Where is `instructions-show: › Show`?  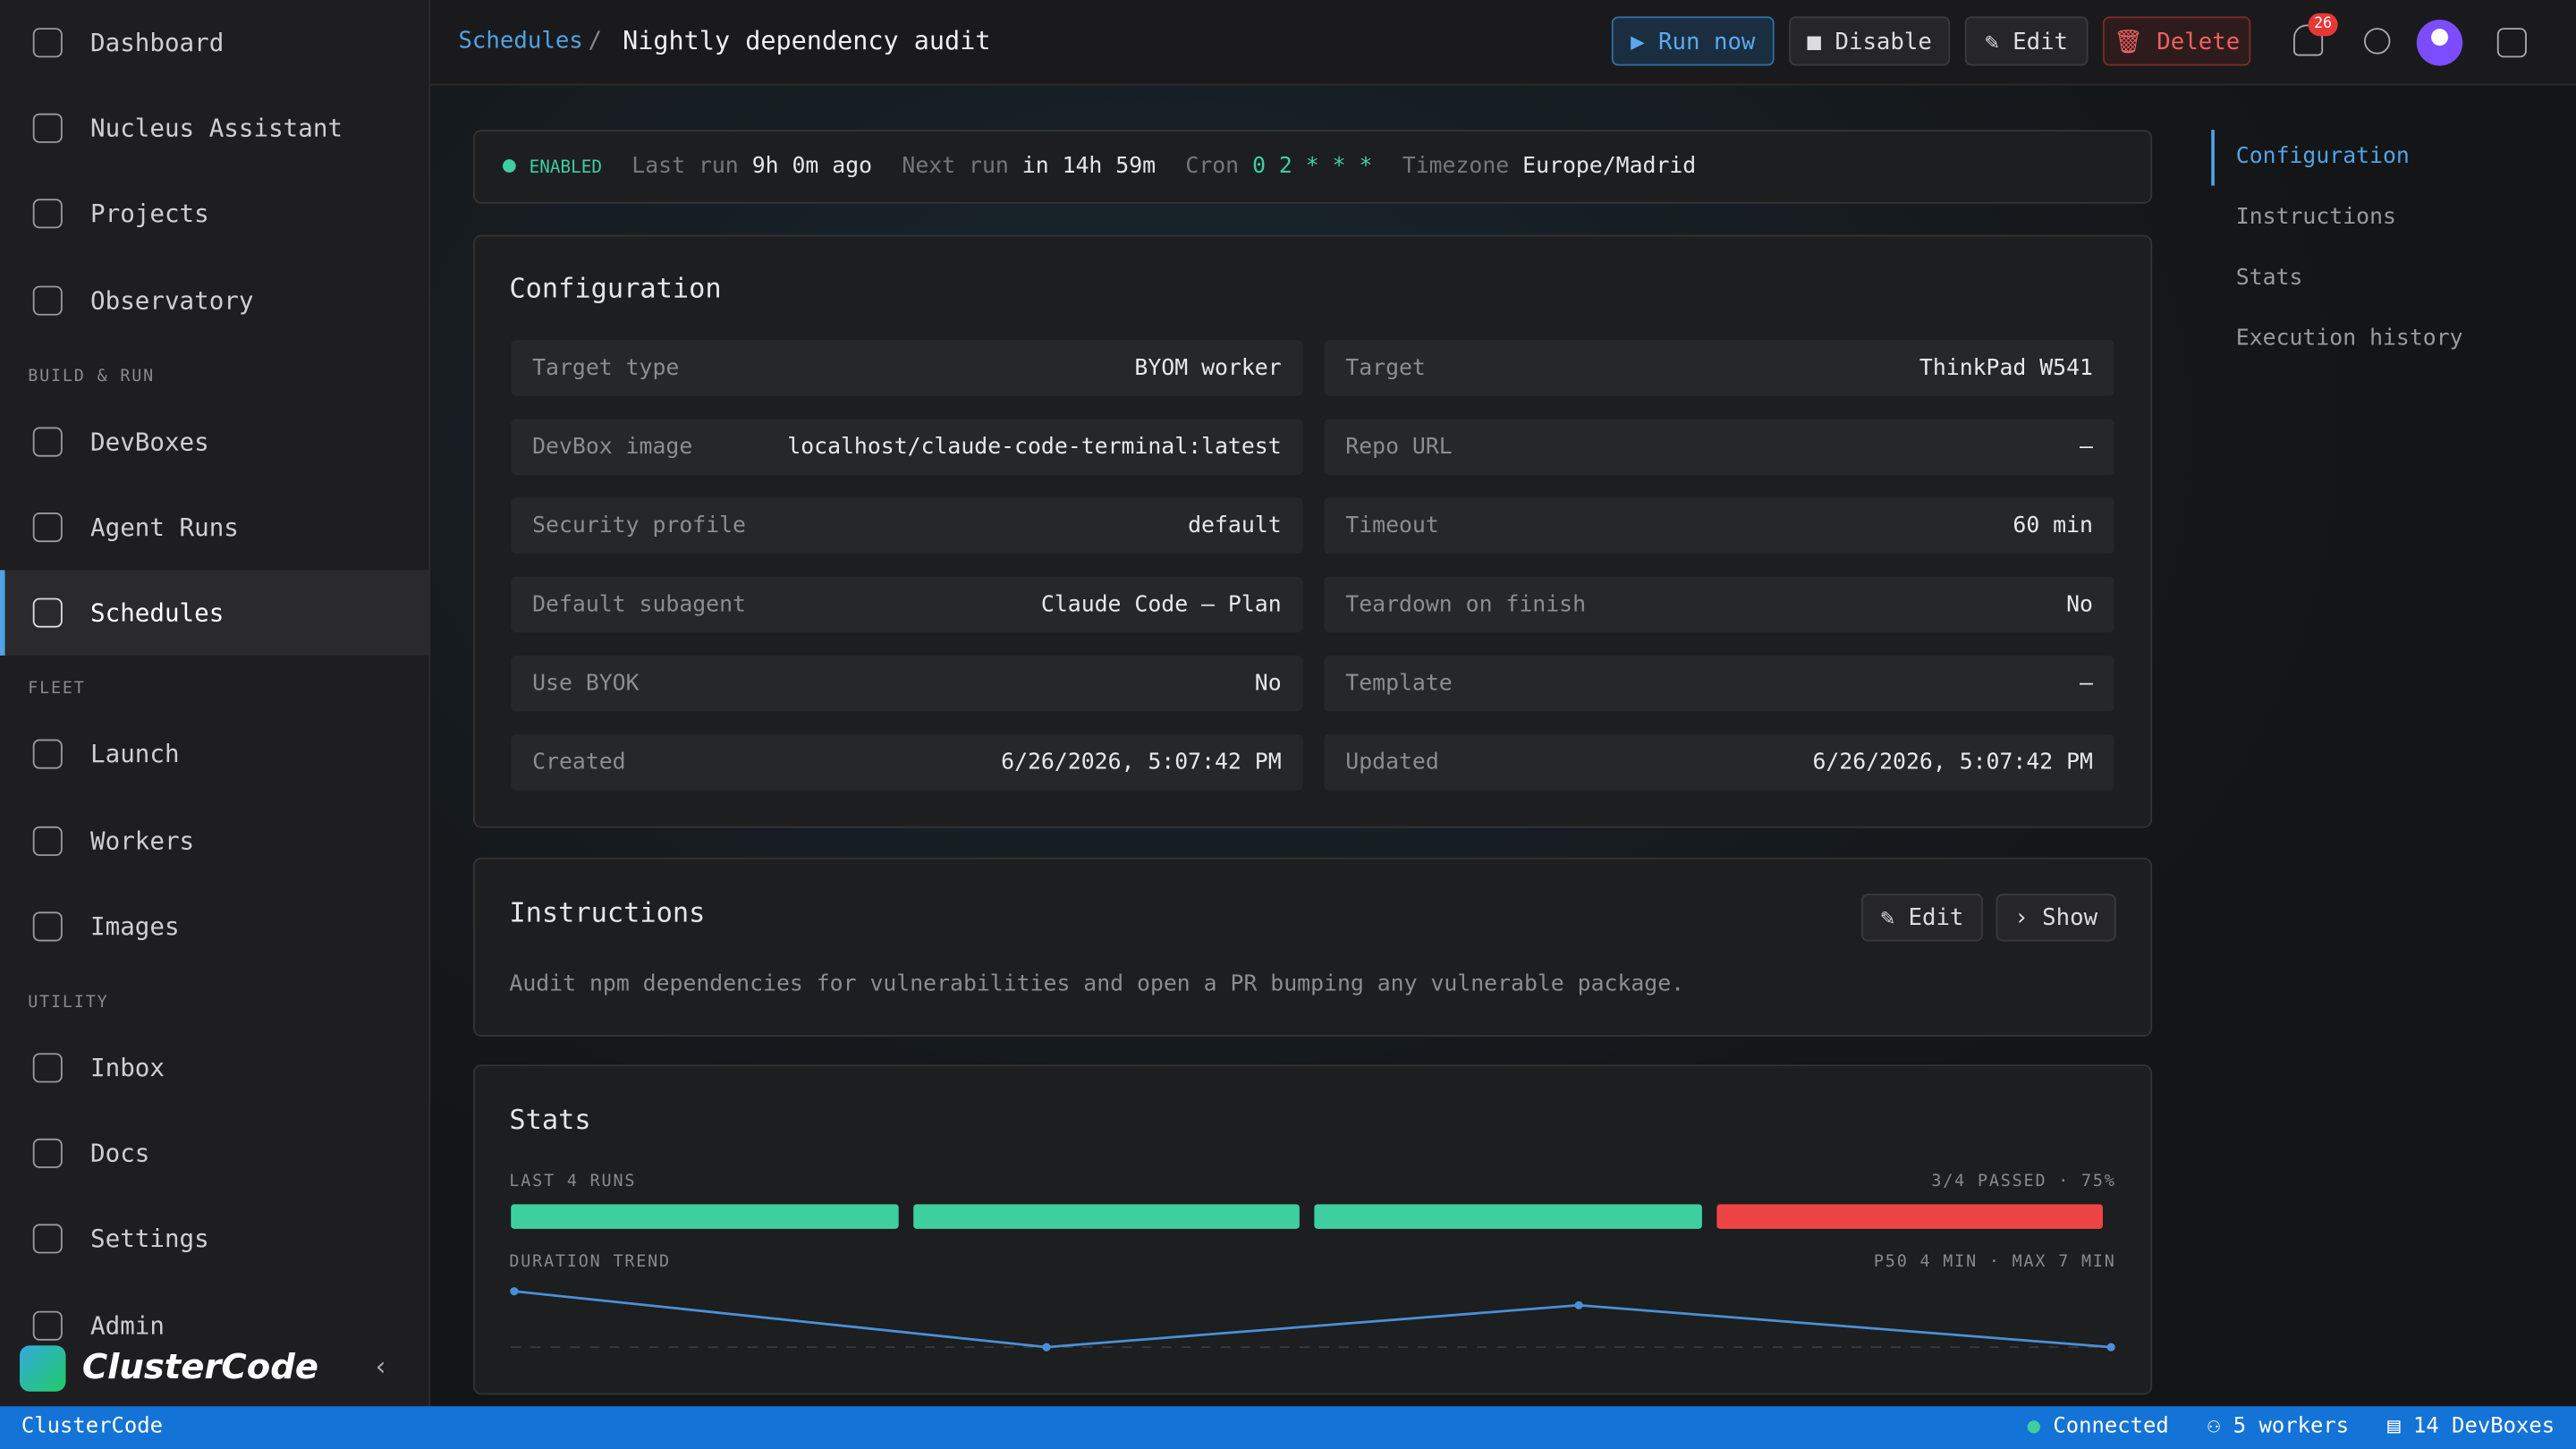
instructions-show: › Show is located at coordinates (2056, 918).